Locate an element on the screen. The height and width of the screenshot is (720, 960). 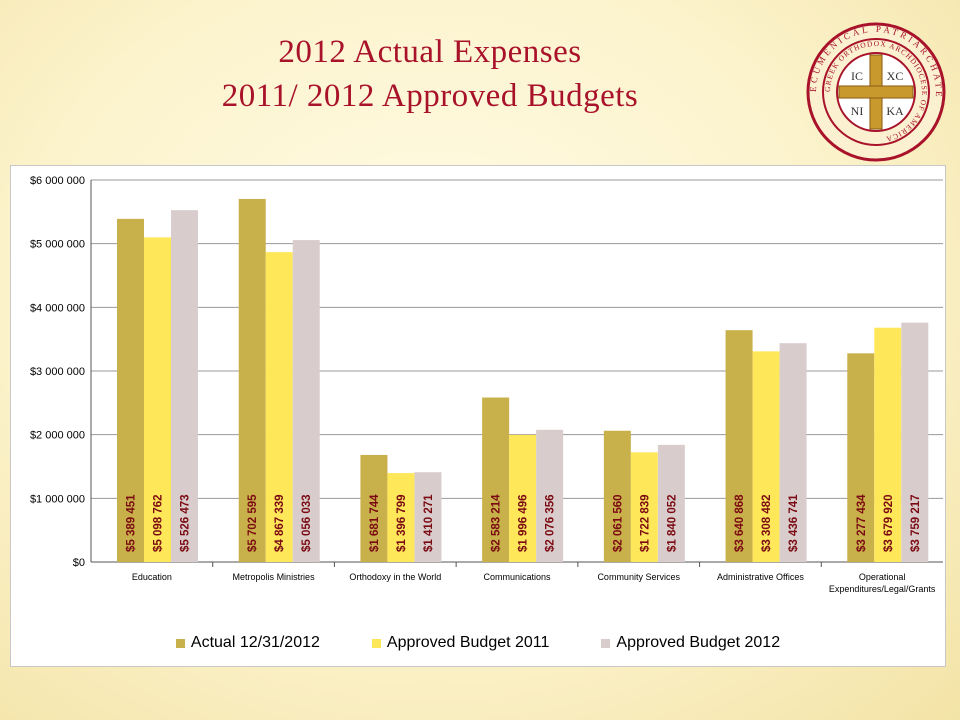
data-label: $3 640 868 is located at coordinates (740, 523).